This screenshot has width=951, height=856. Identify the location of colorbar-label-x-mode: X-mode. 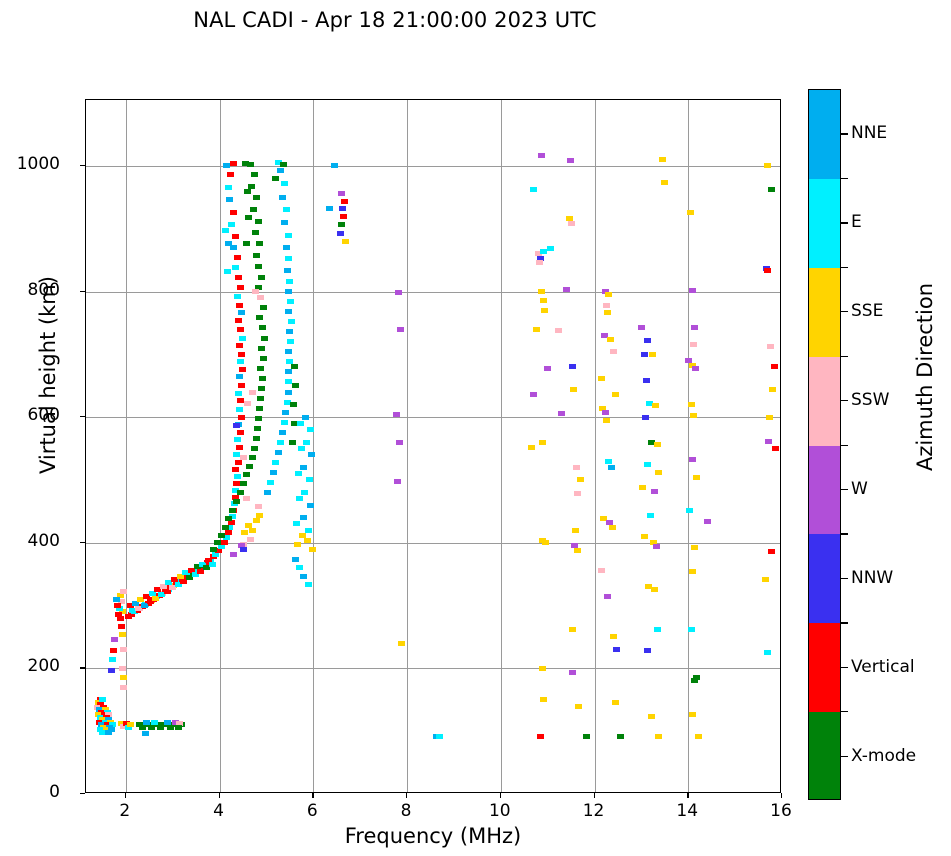
(884, 755).